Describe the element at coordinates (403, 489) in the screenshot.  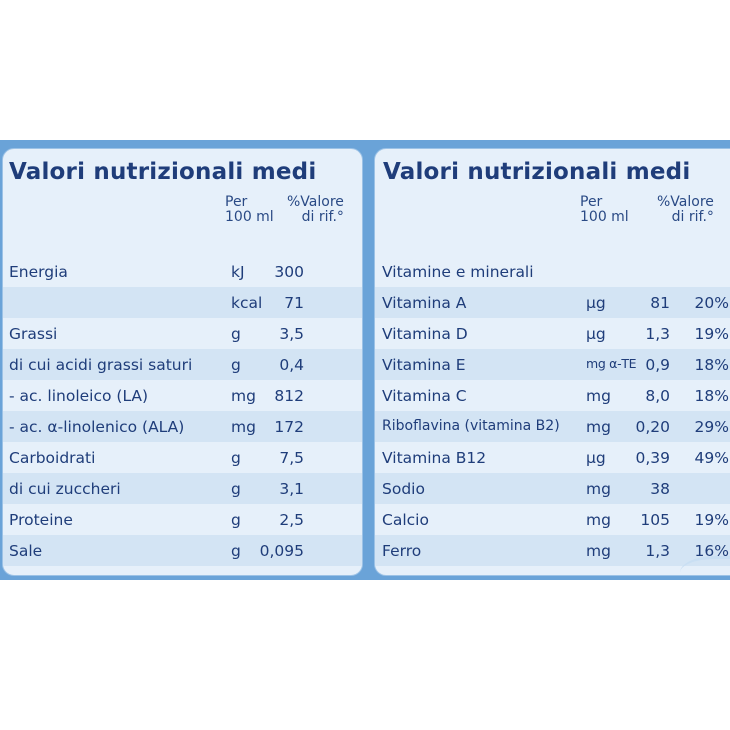
I see `nutrient-name: Sodio` at that location.